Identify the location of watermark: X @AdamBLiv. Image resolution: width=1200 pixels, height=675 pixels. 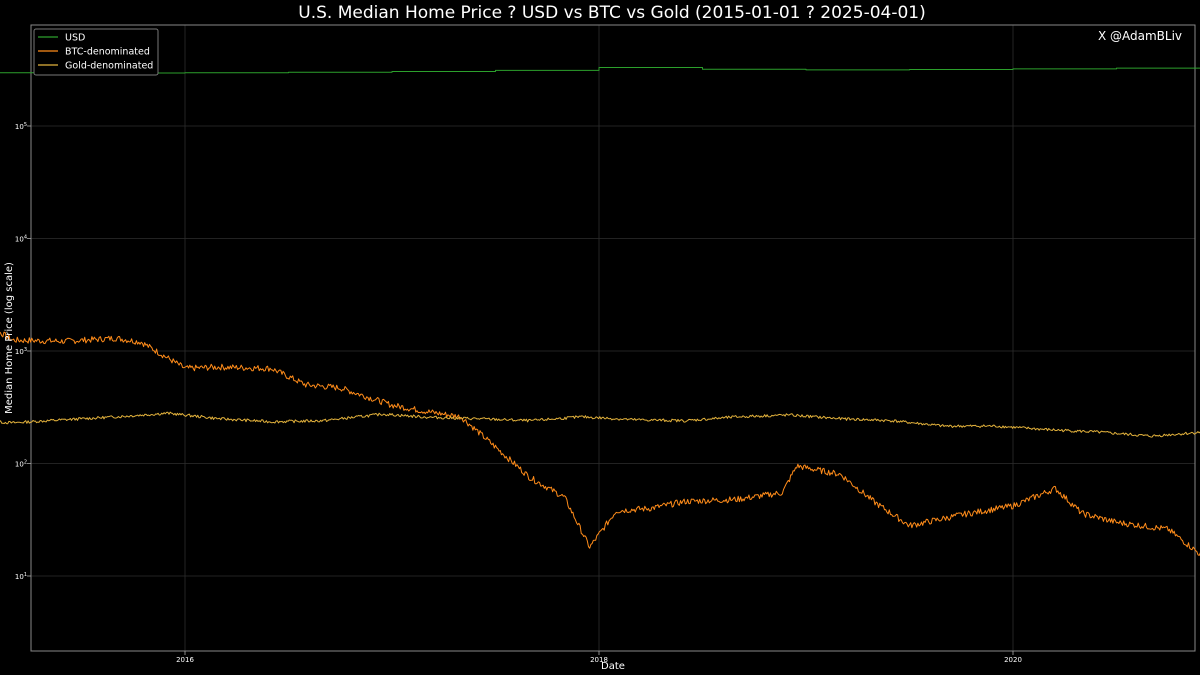
(1140, 36).